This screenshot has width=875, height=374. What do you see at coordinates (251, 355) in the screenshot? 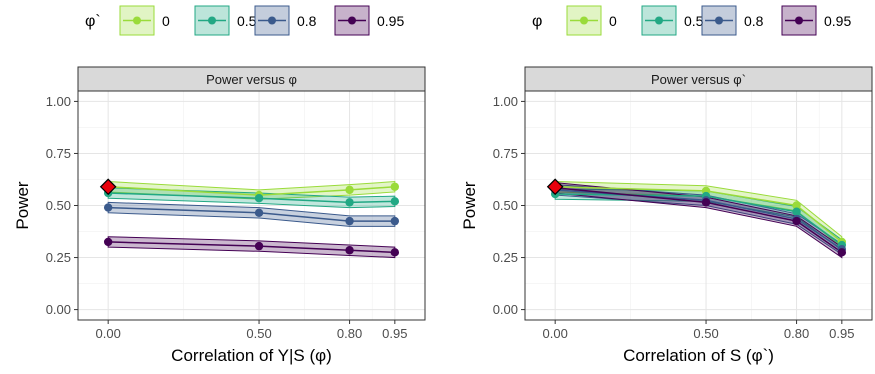
I see `x-axis-title: Correlation of Y|S (φ)` at bounding box center [251, 355].